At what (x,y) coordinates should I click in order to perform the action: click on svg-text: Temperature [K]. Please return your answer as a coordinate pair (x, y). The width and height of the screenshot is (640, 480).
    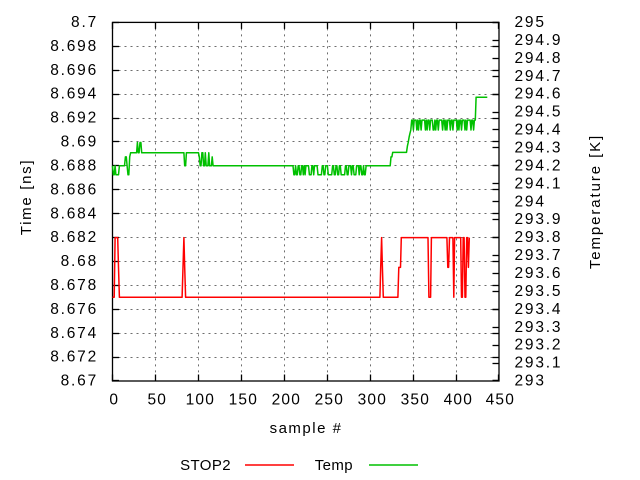
    Looking at the image, I should click on (595, 201).